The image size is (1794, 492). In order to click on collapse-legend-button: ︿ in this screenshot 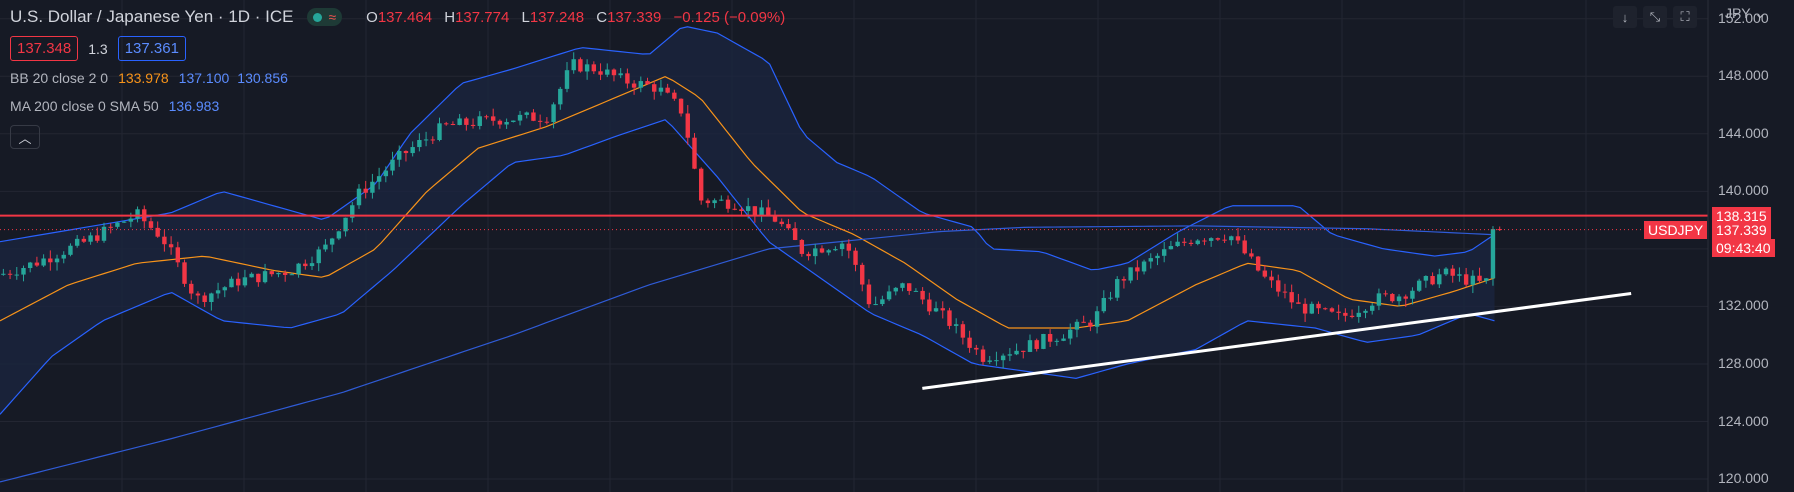, I will do `click(25, 137)`.